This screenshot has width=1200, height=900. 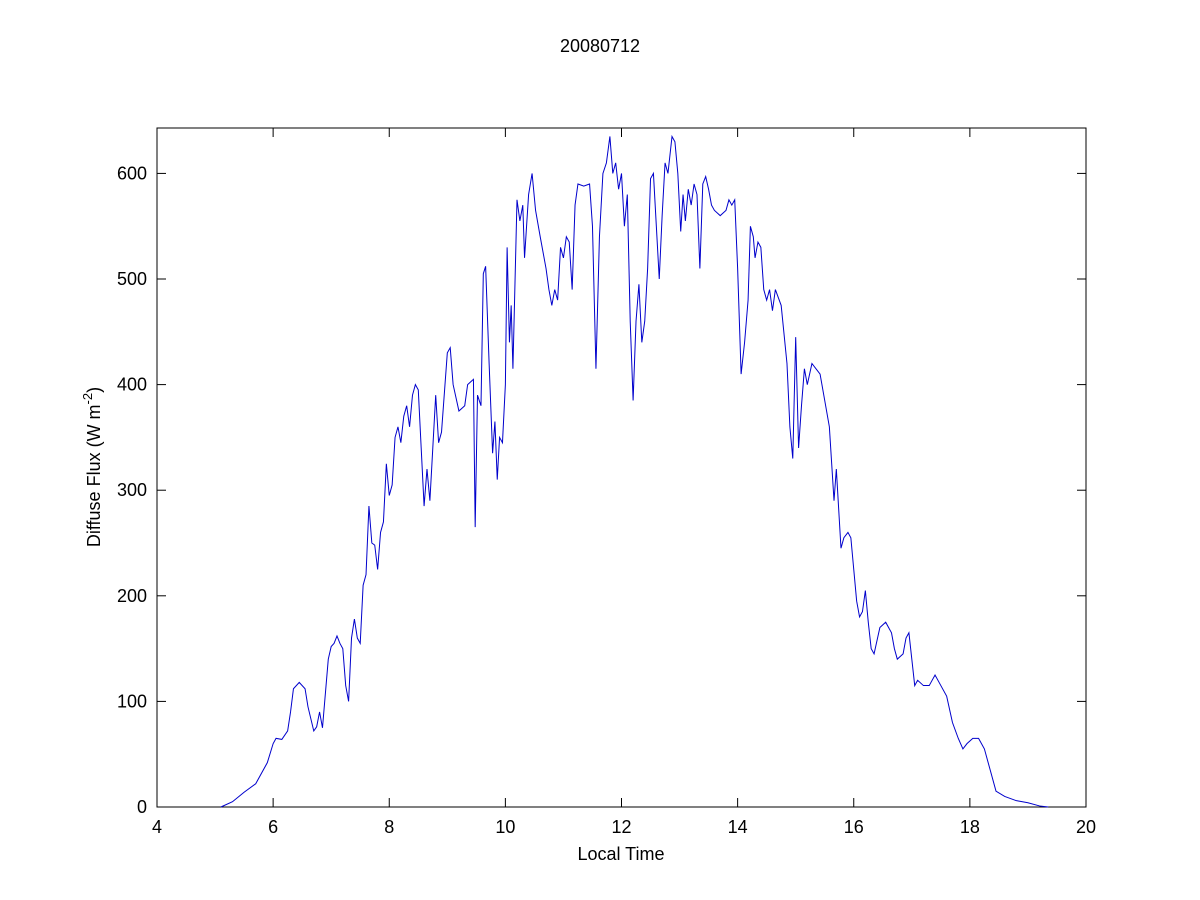 What do you see at coordinates (600, 46) in the screenshot?
I see `chart-title: 20080712` at bounding box center [600, 46].